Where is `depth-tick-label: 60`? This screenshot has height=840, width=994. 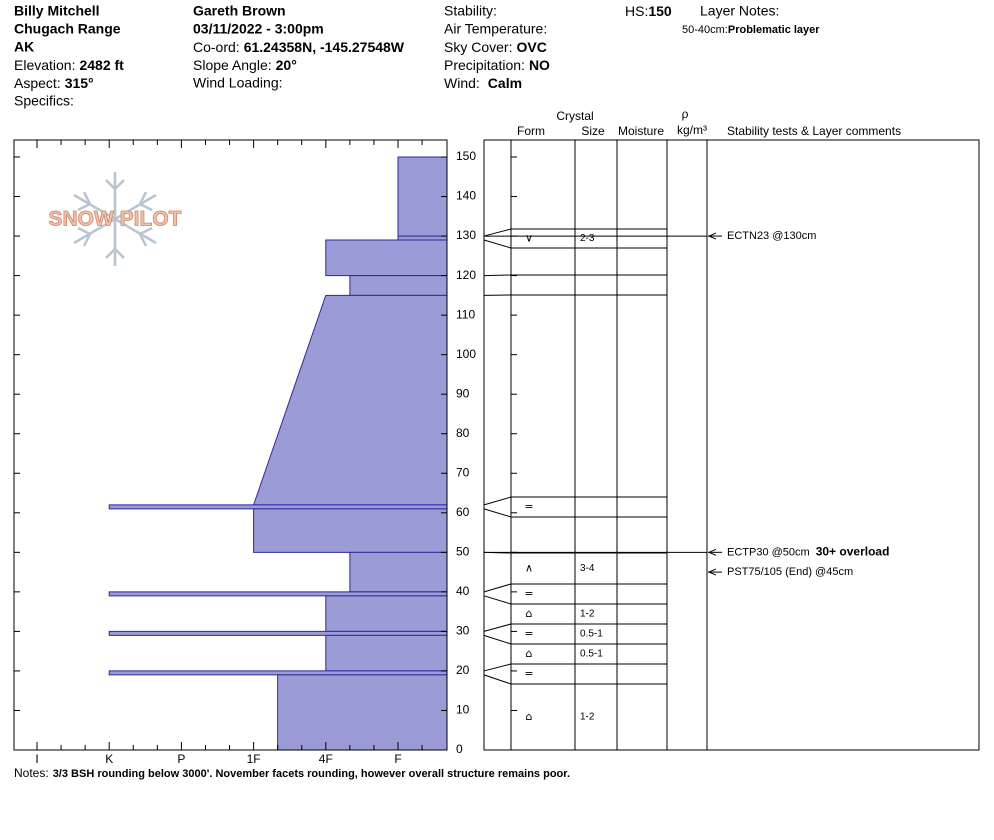 depth-tick-label: 60 is located at coordinates (463, 512).